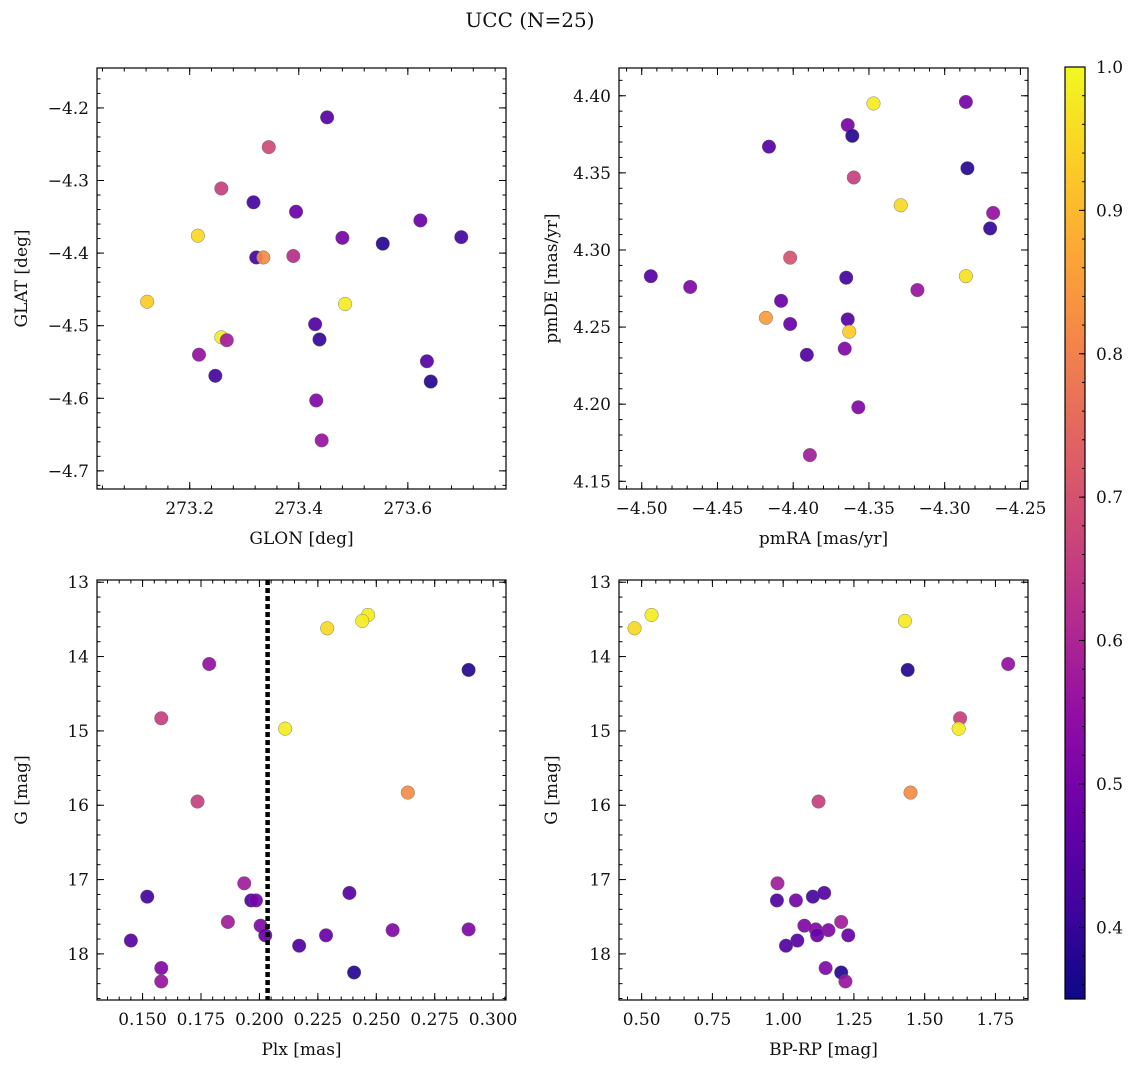 The image size is (1136, 1067). What do you see at coordinates (1020, 509) in the screenshot?
I see `x-tick-label: −4.25` at bounding box center [1020, 509].